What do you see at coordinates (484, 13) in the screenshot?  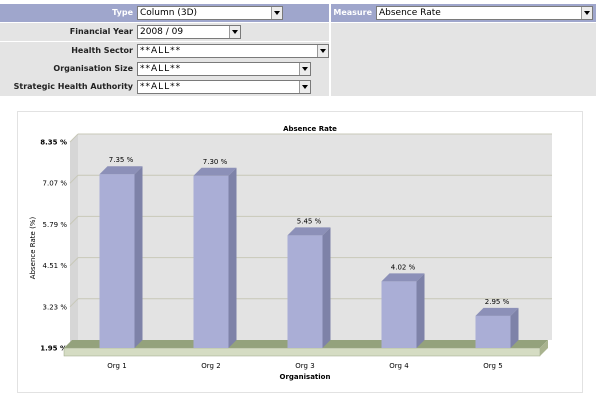 I see `measure-select: Absence Rate` at bounding box center [484, 13].